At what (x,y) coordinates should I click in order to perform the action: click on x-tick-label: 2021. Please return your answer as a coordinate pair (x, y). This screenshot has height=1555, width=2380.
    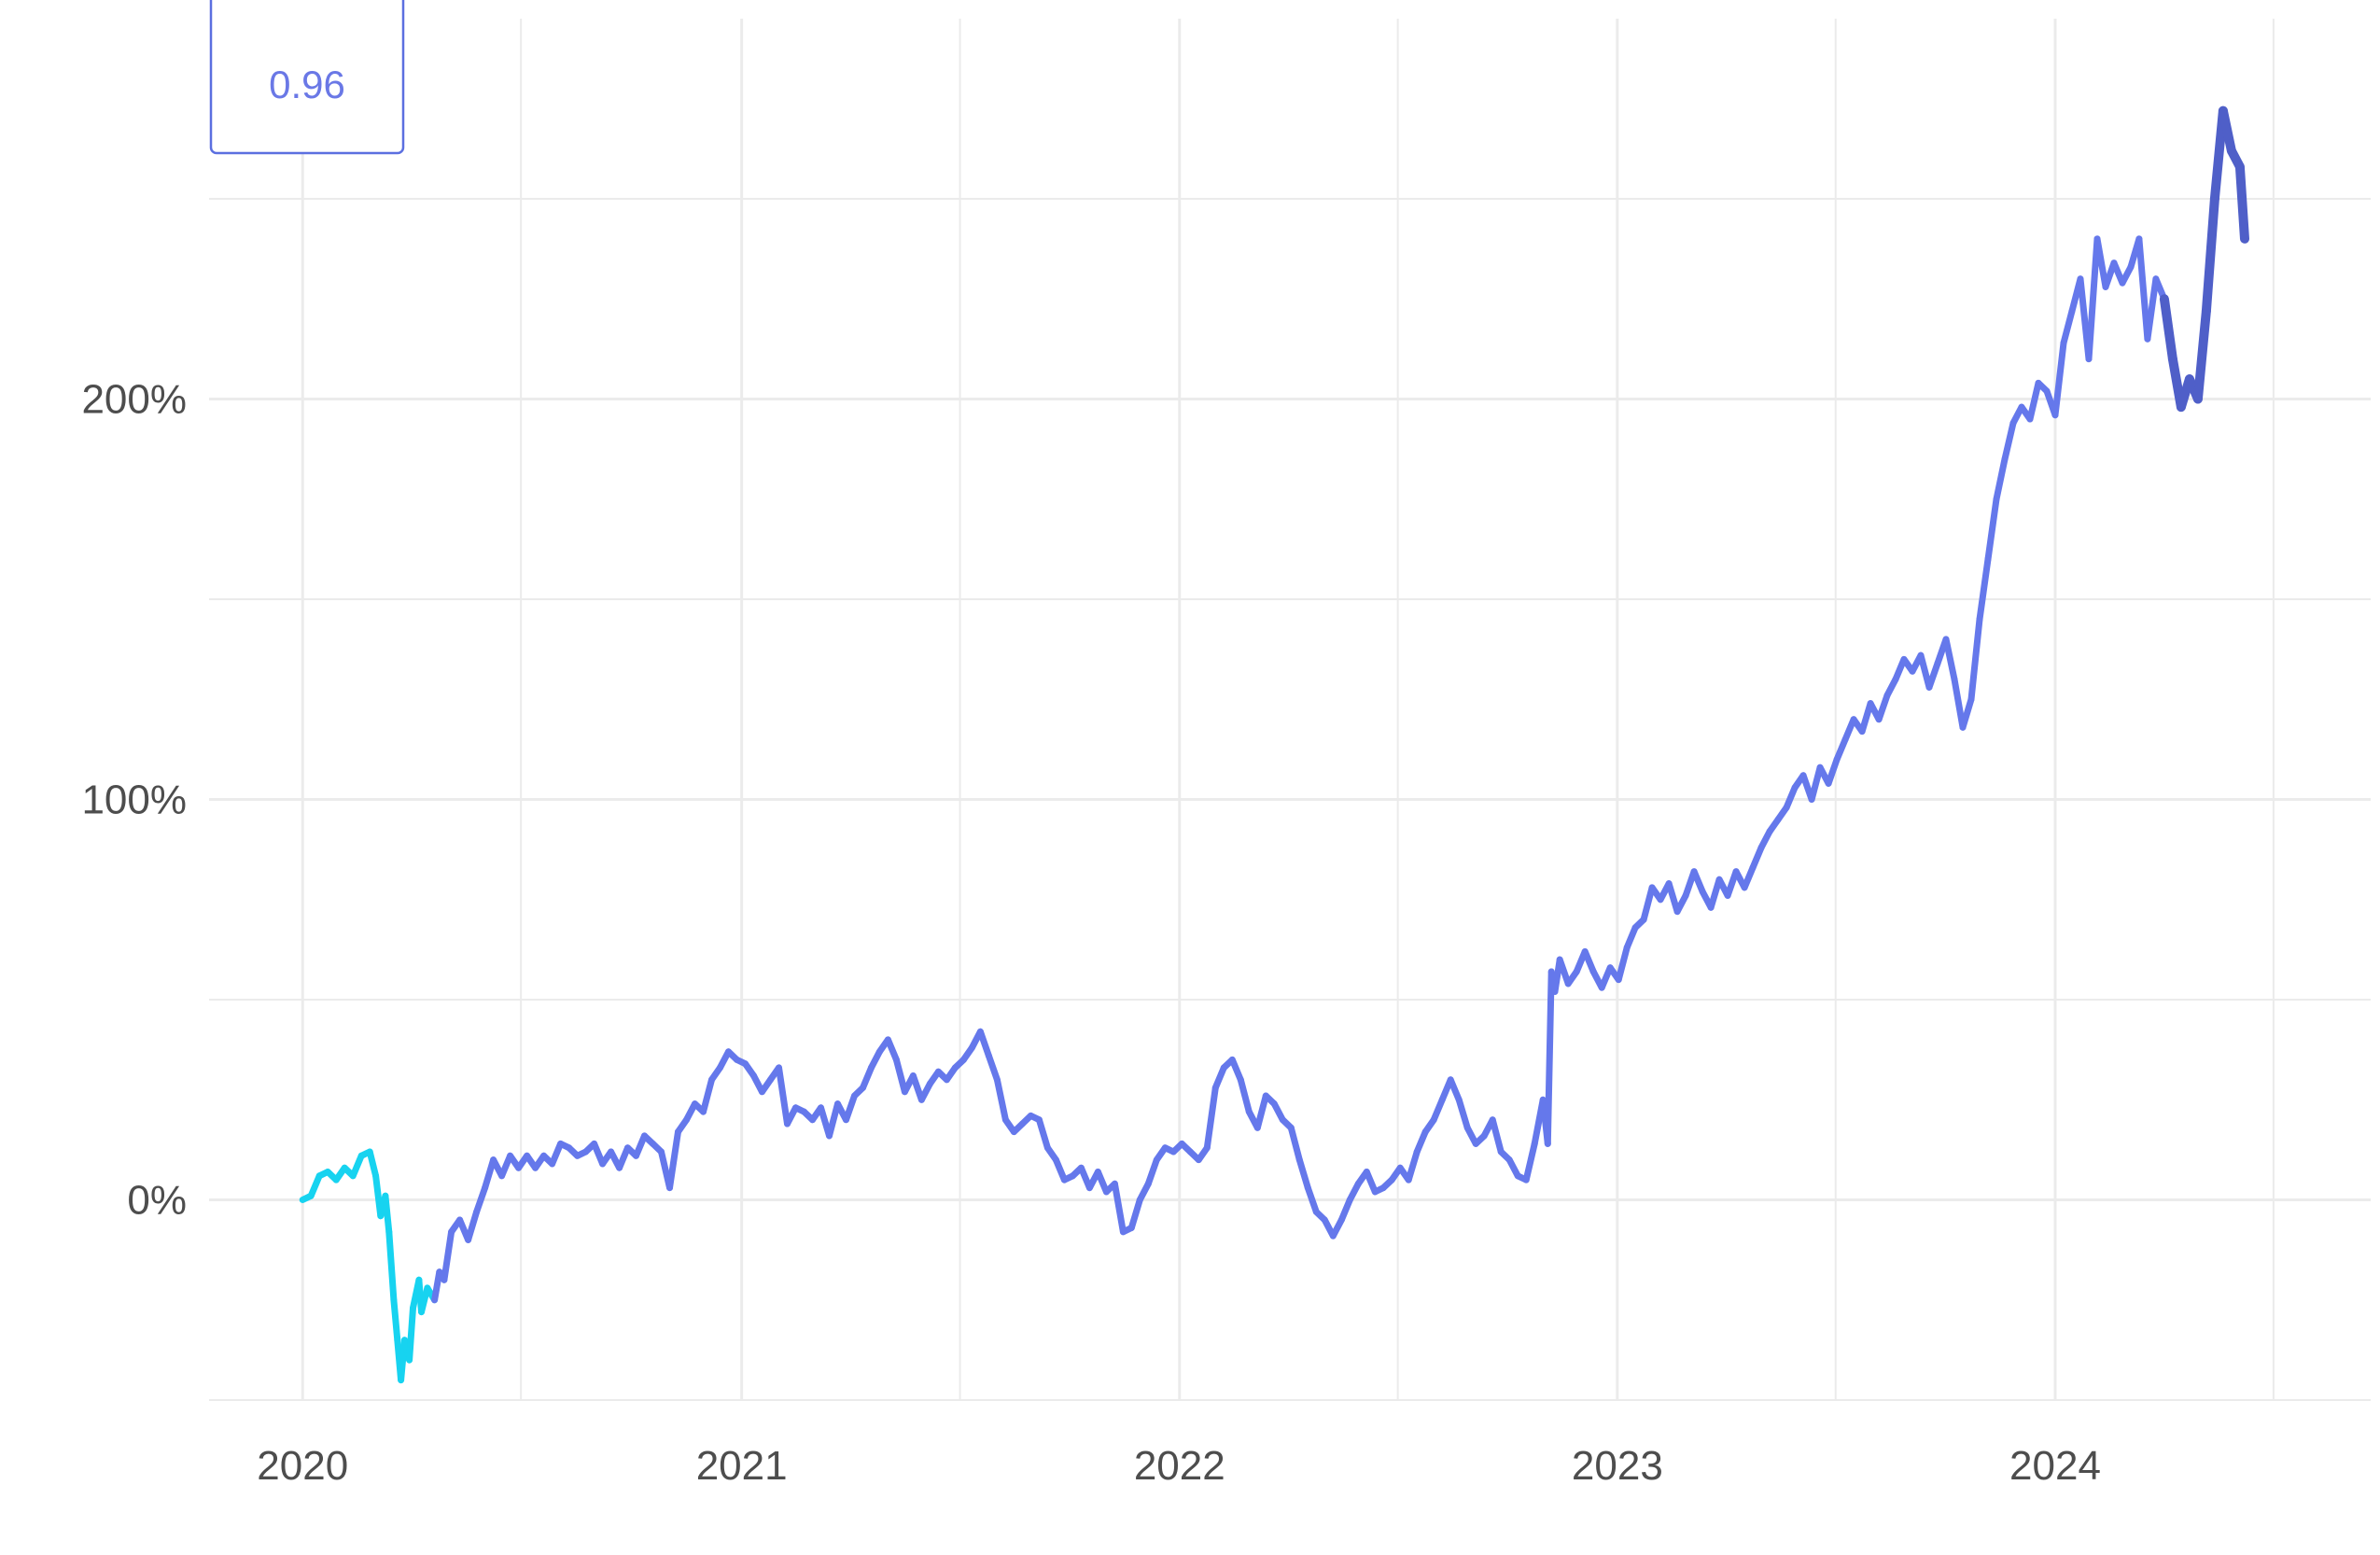
    Looking at the image, I should click on (742, 1466).